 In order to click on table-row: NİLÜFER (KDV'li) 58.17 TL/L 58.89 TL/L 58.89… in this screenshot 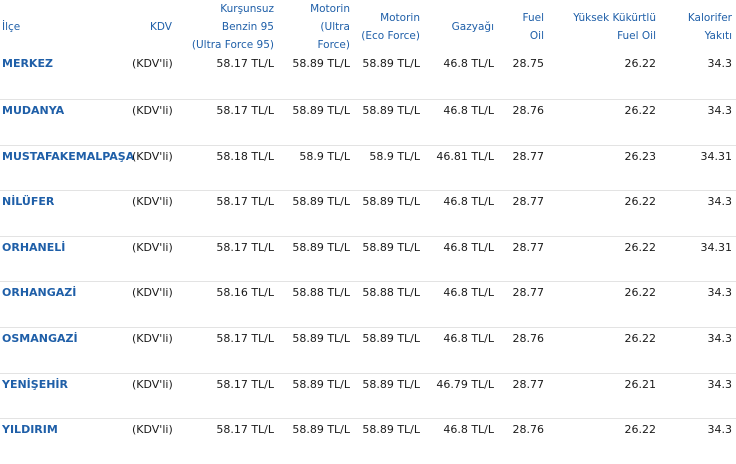, I will do `click(368, 213)`.